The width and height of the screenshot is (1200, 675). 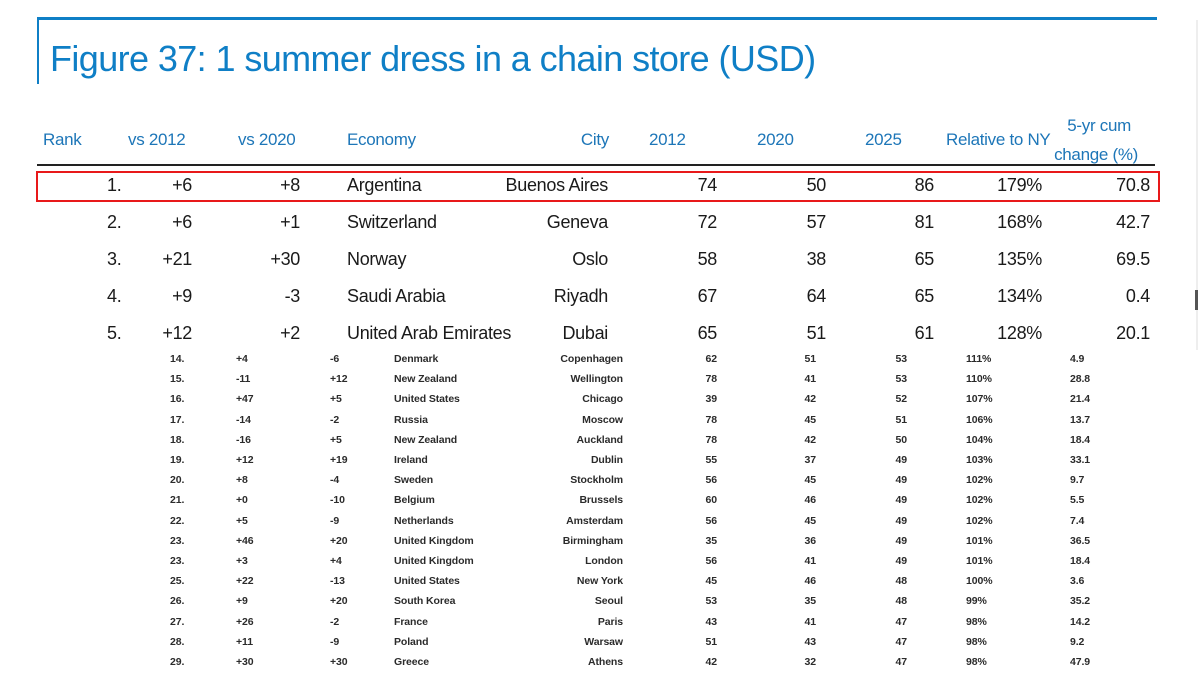 I want to click on cell-y2012: 72, so click(x=707, y=222).